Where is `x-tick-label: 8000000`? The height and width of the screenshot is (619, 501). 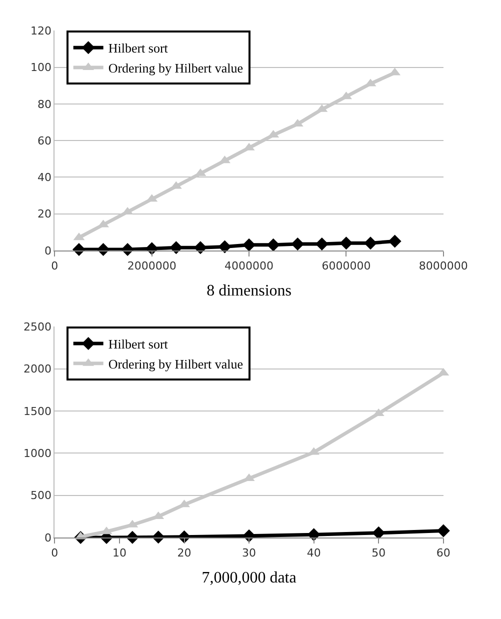
x-tick-label: 8000000 is located at coordinates (443, 266).